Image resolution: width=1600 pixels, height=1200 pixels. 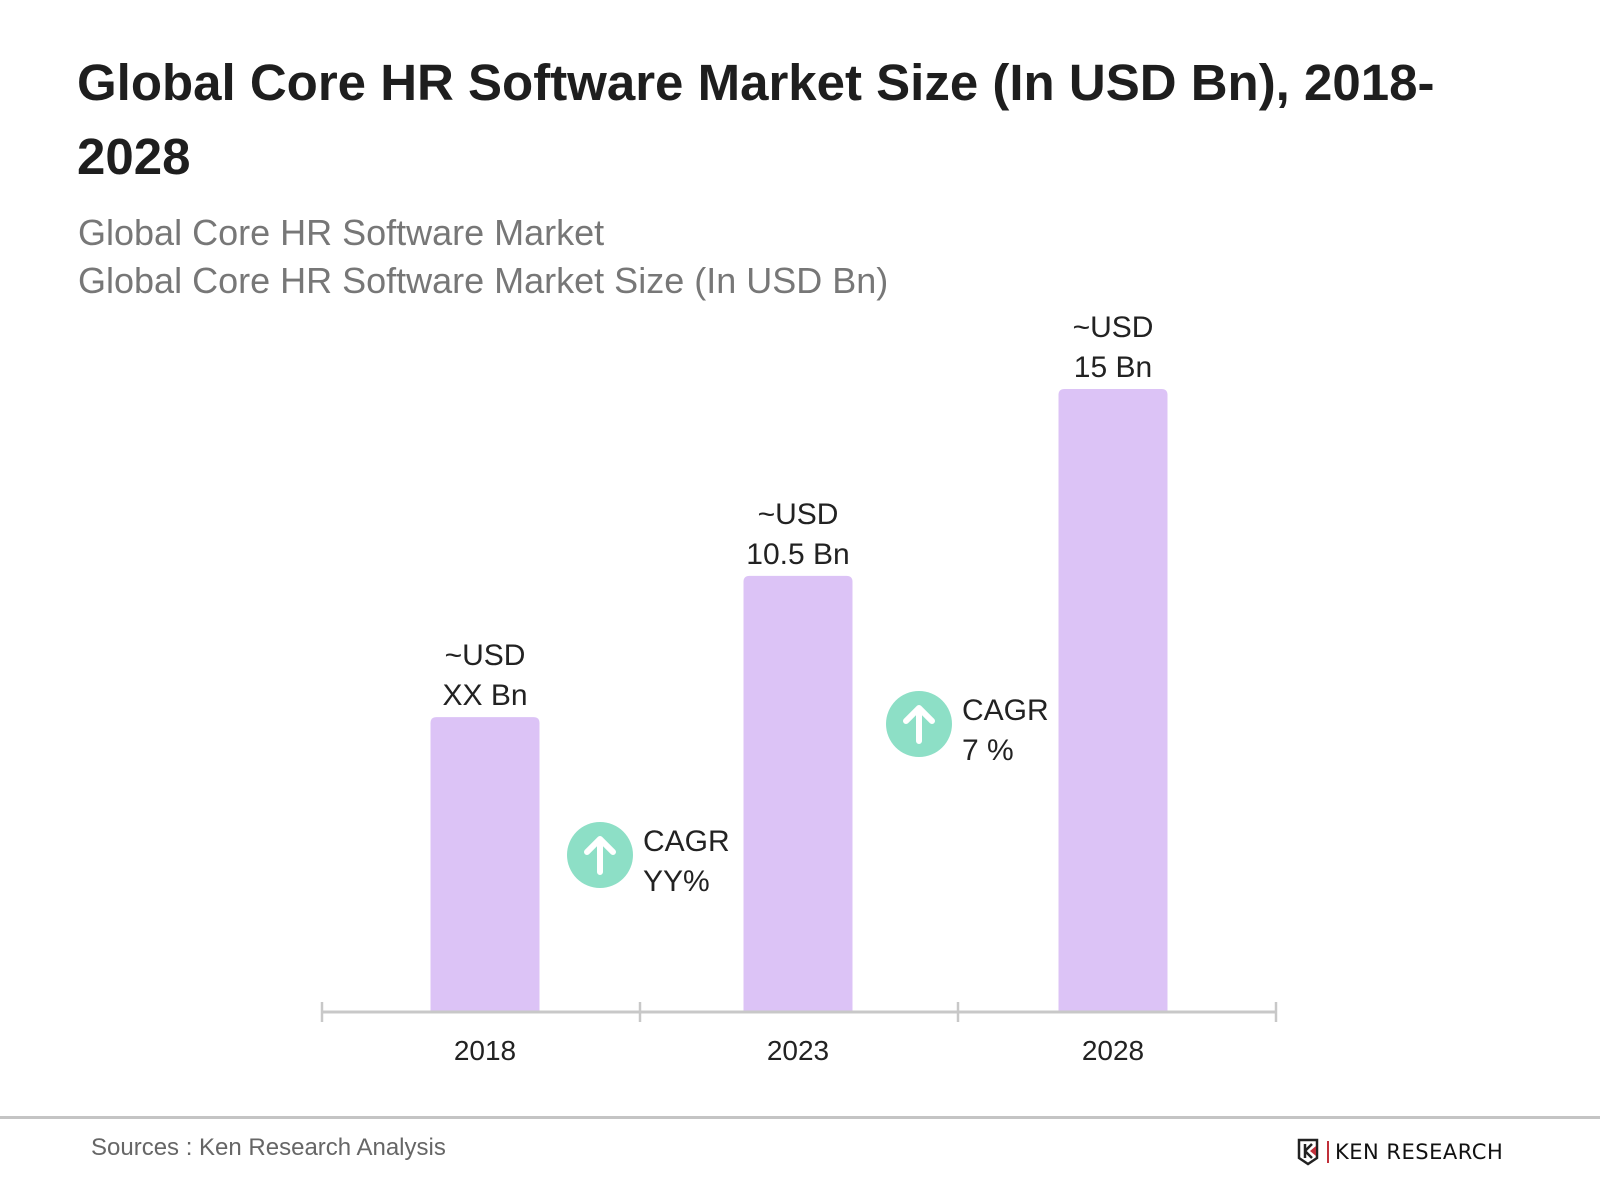 What do you see at coordinates (800, 1117) in the screenshot?
I see `footer-divider` at bounding box center [800, 1117].